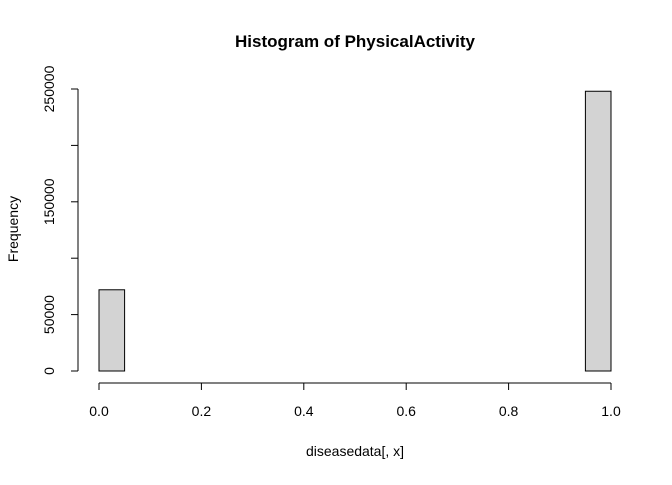  Describe the element at coordinates (49, 371) in the screenshot. I see `y-tick-label: 0` at that location.